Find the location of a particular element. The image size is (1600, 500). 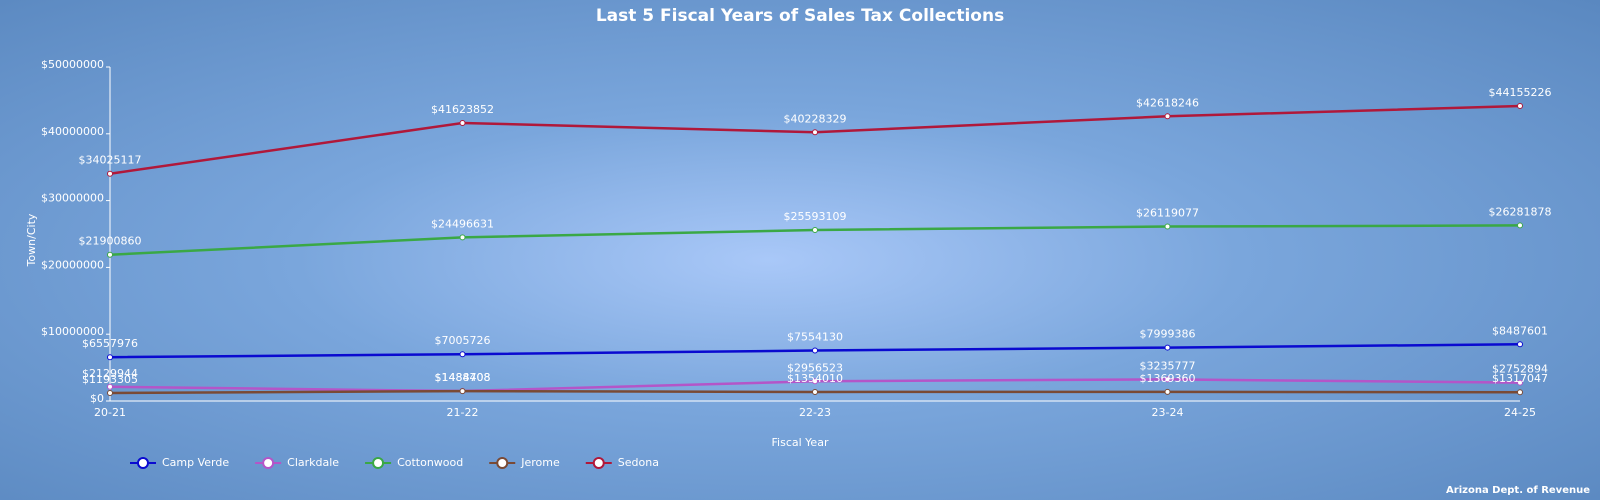

legend-label: Cottonwood is located at coordinates (430, 462).